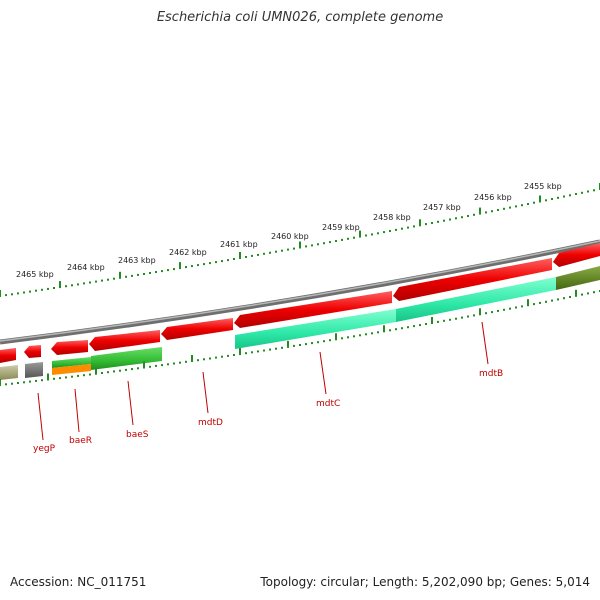 This screenshot has width=600, height=600. Describe the element at coordinates (392, 217) in the screenshot. I see `scale-label: 2458 kbp` at that location.